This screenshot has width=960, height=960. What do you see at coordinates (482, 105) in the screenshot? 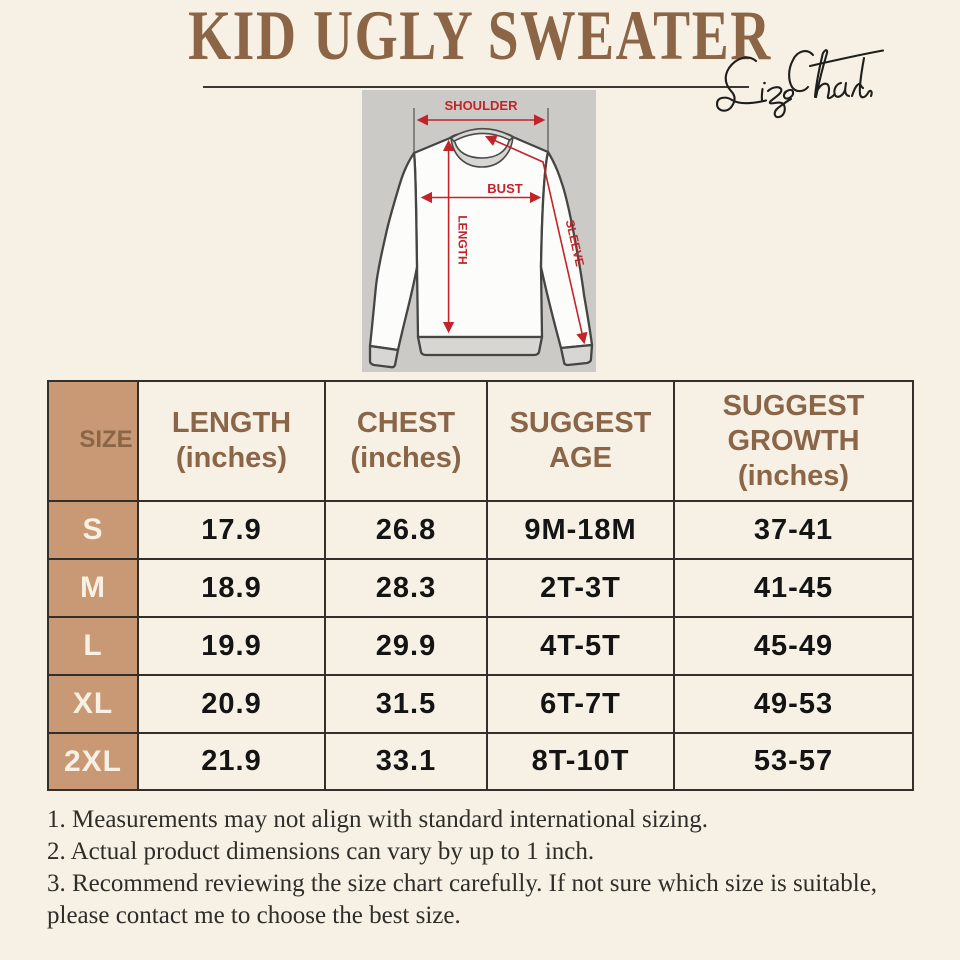
I see `svg-text: SHOULDER` at bounding box center [482, 105].